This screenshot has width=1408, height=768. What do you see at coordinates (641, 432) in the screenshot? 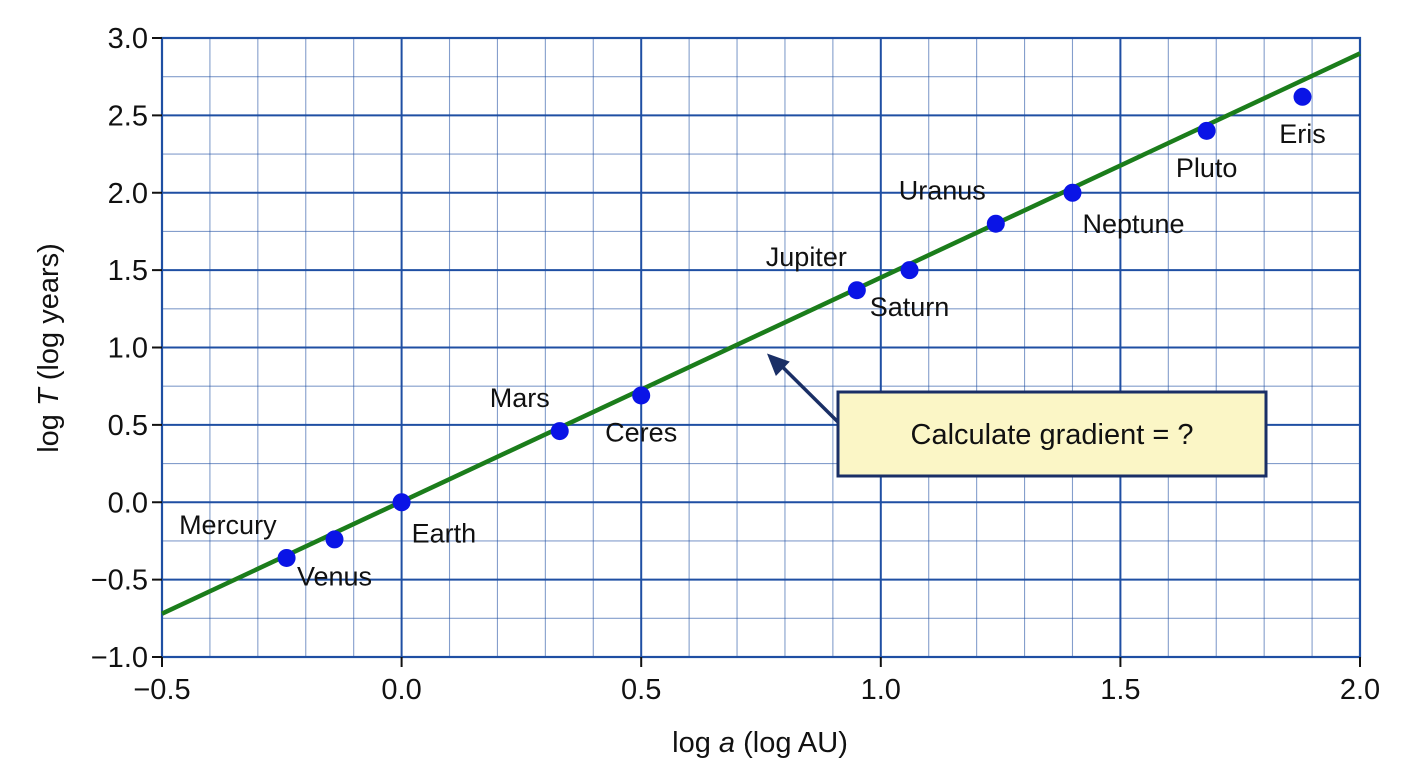
I see `point-label-ceres: Ceres` at bounding box center [641, 432].